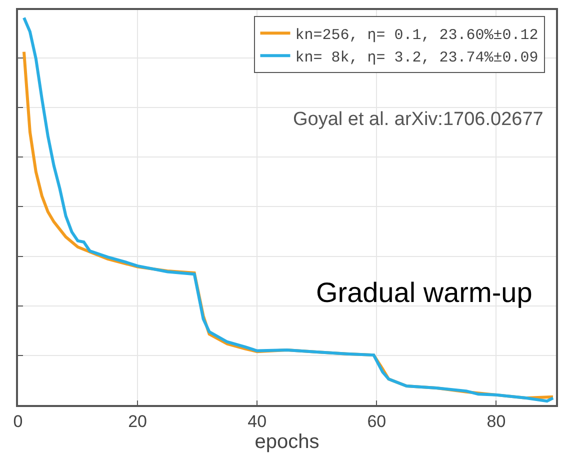 The height and width of the screenshot is (469, 562). What do you see at coordinates (416, 35) in the screenshot?
I see `legend-label: kn=256, η= 0.1, 23.60%±0.12` at bounding box center [416, 35].